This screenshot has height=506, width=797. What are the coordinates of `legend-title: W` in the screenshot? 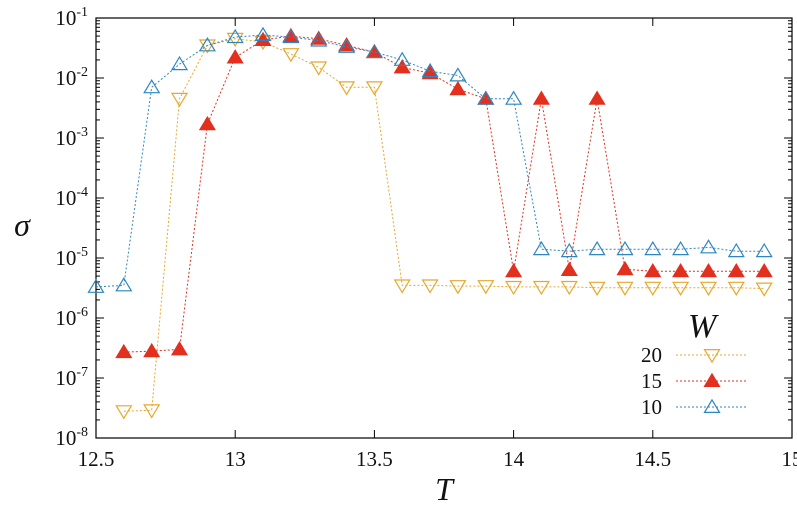 It's located at (703, 326).